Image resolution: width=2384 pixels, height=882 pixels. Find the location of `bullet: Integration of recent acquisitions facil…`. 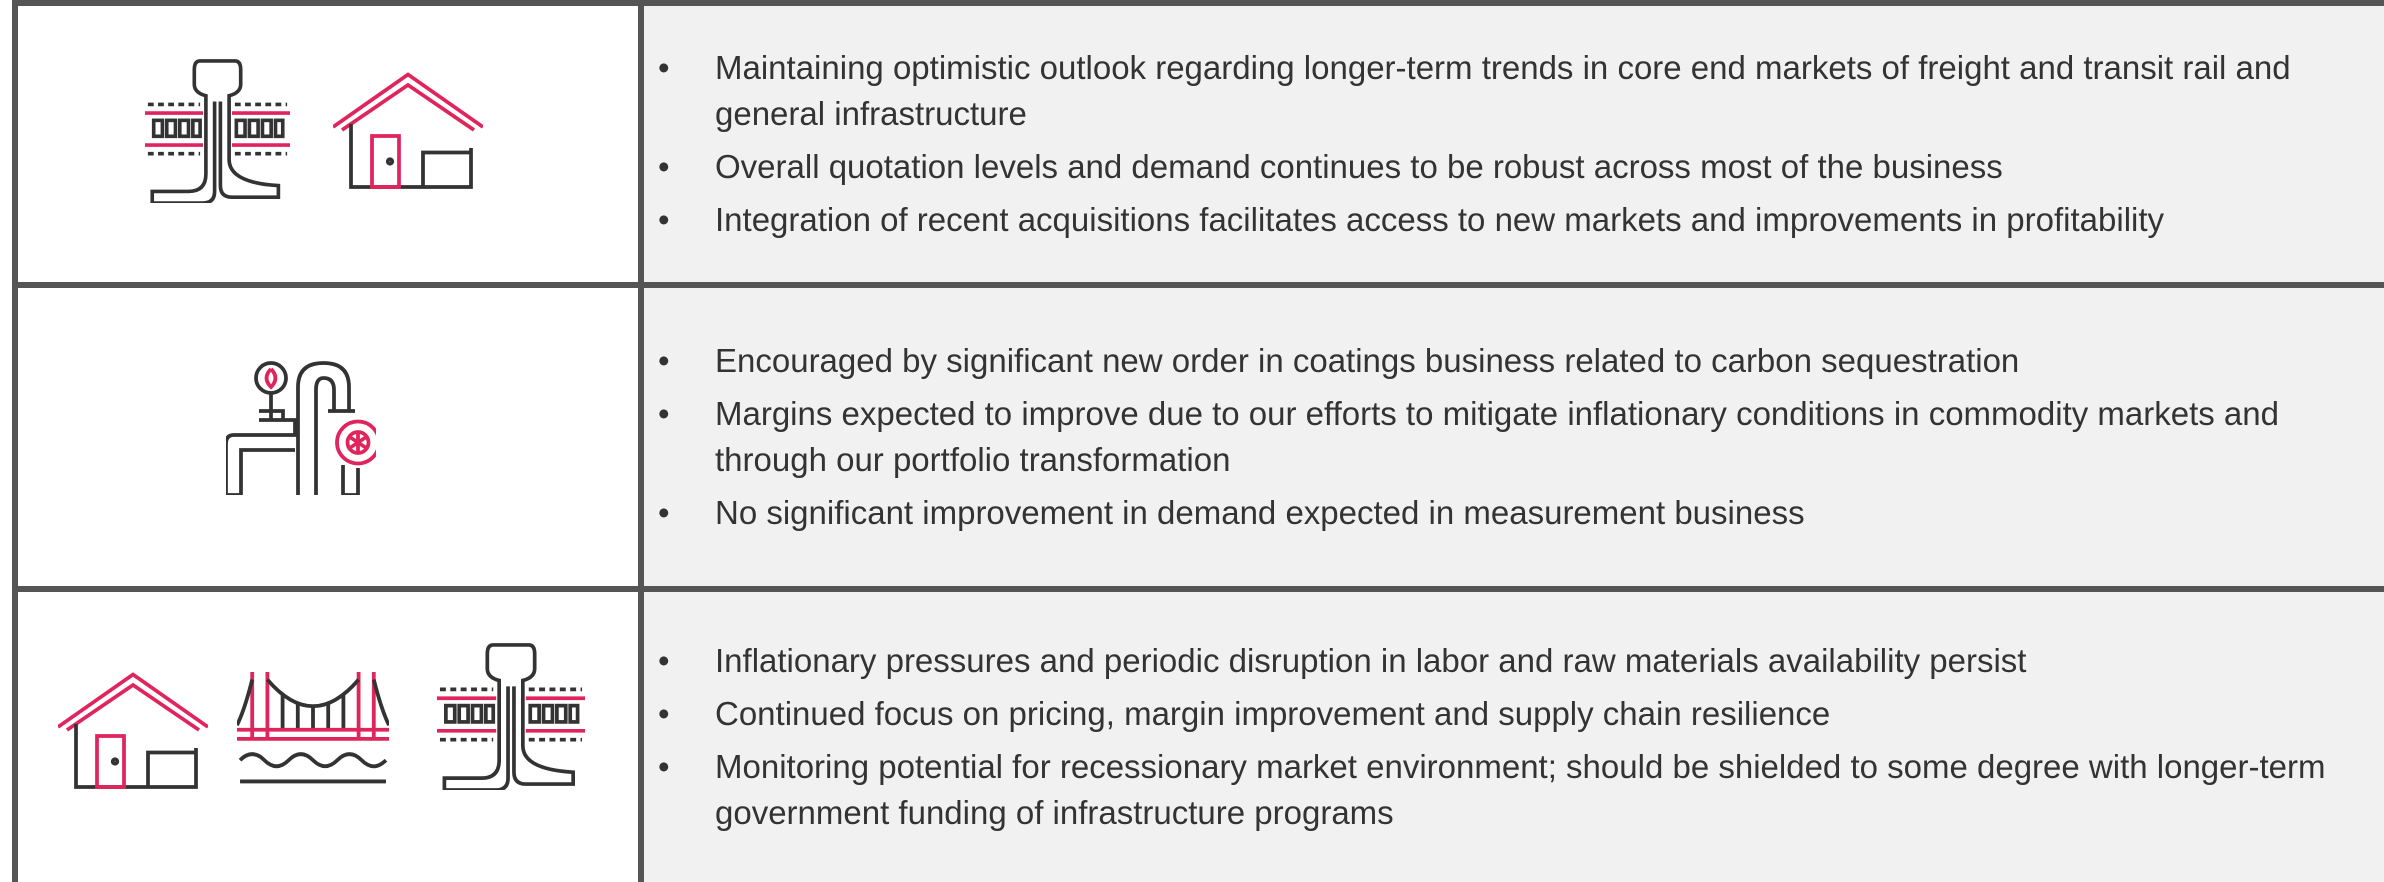

bullet: Integration of recent acquisitions facil… is located at coordinates (1521, 220).